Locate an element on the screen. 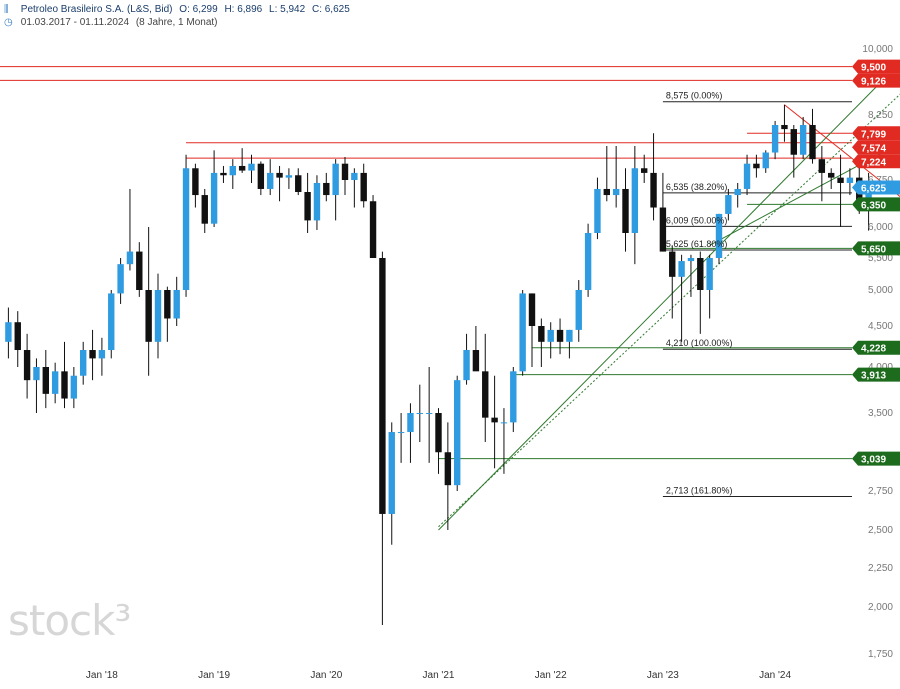 This screenshot has width=900, height=689. price-box-label: 9,500 is located at coordinates (873, 68).